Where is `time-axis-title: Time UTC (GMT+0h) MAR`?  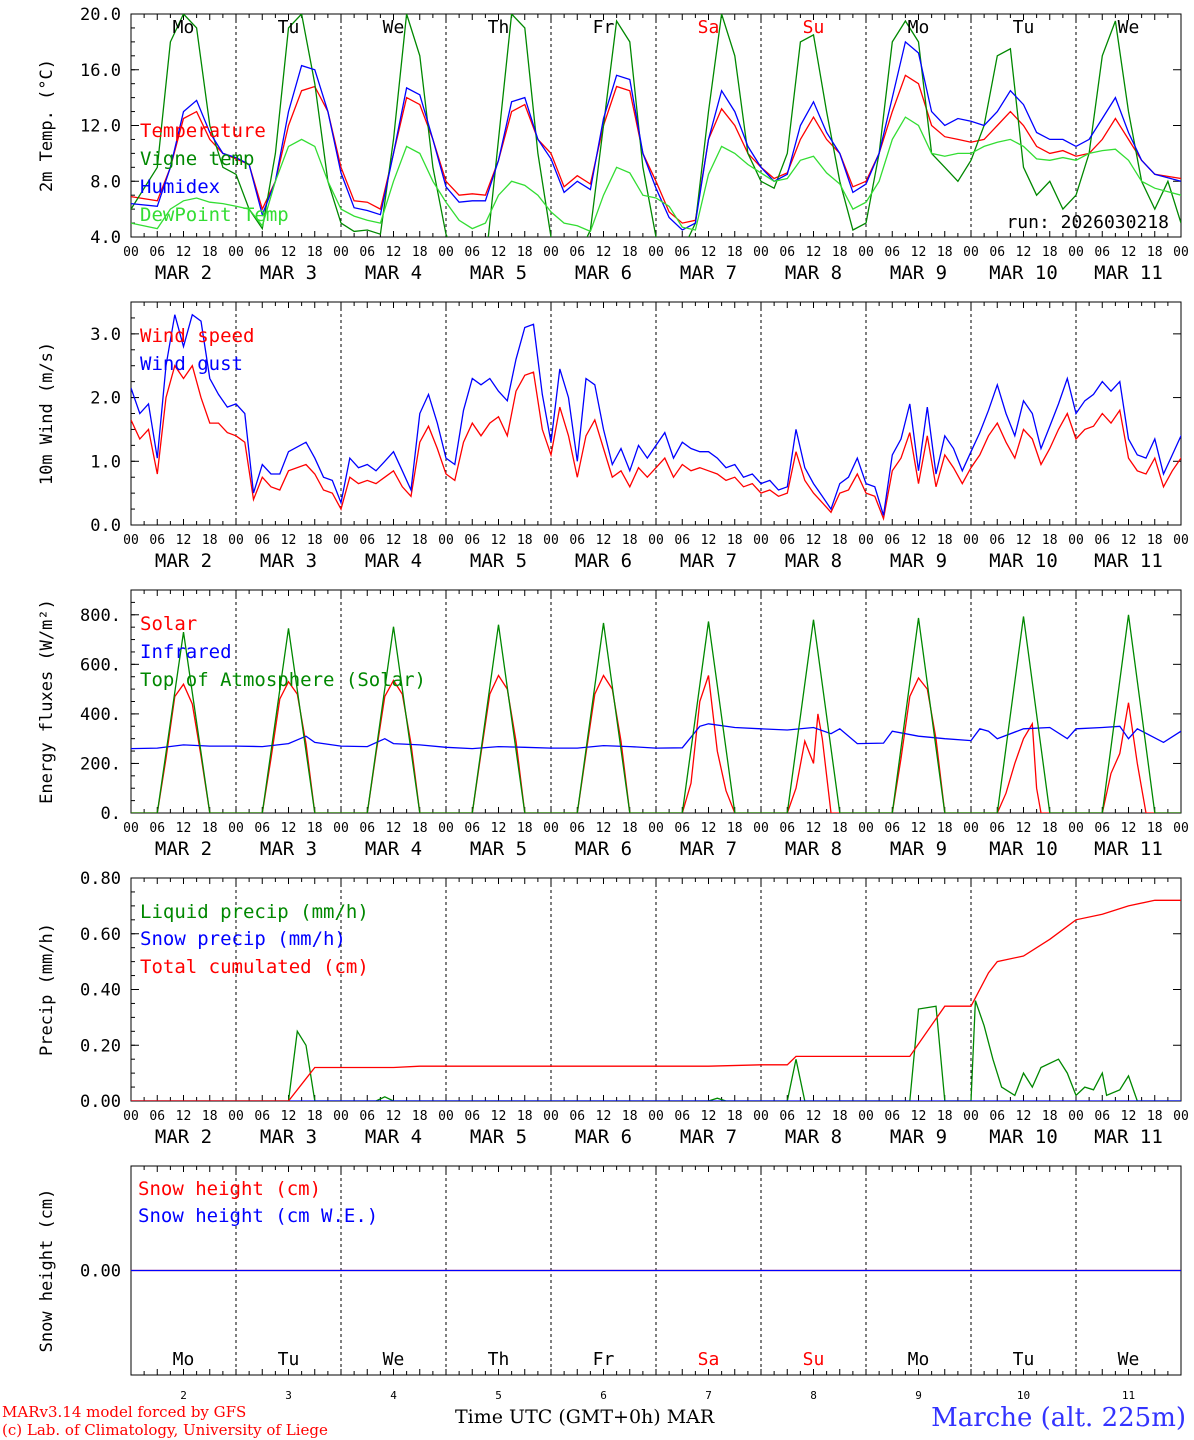
time-axis-title: Time UTC (GMT+0h) MAR is located at coordinates (585, 1417).